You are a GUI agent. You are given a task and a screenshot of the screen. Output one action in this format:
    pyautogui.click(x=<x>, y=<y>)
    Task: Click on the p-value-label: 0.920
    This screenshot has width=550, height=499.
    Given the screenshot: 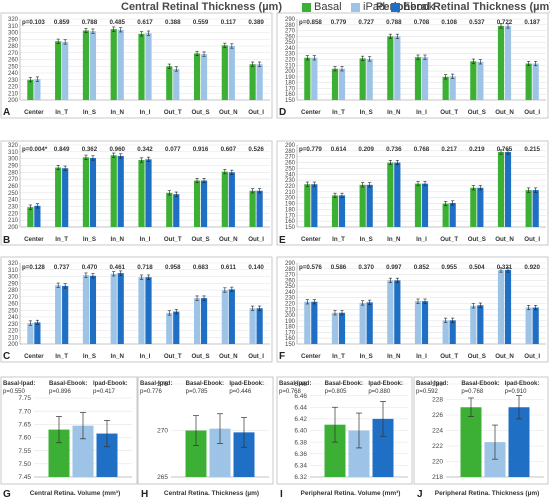 What is the action you would take?
    pyautogui.click(x=532, y=267)
    